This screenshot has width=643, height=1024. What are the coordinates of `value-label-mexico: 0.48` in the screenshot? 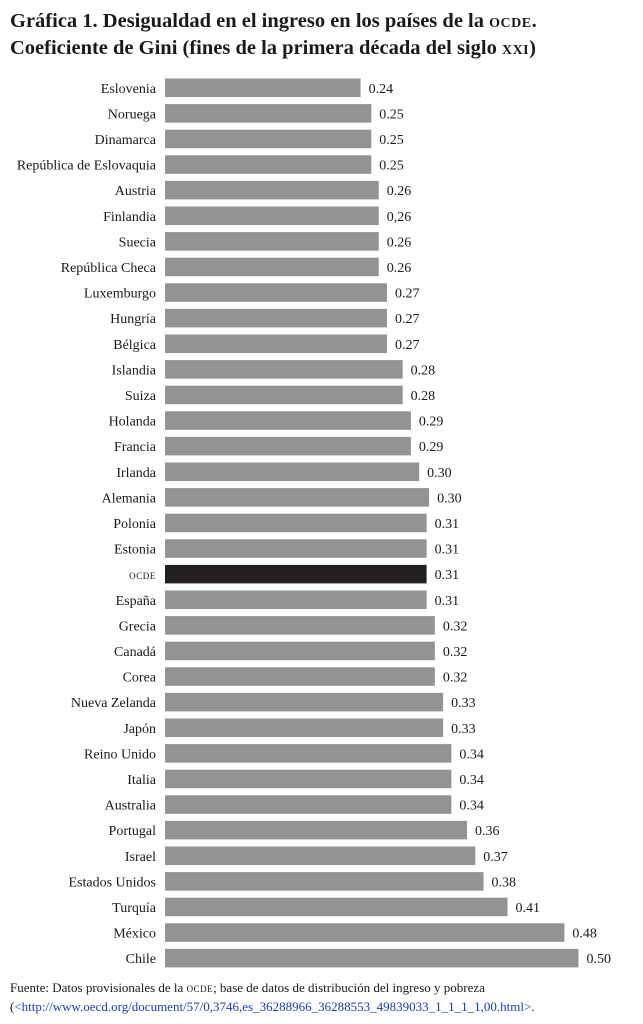 It's located at (584, 934).